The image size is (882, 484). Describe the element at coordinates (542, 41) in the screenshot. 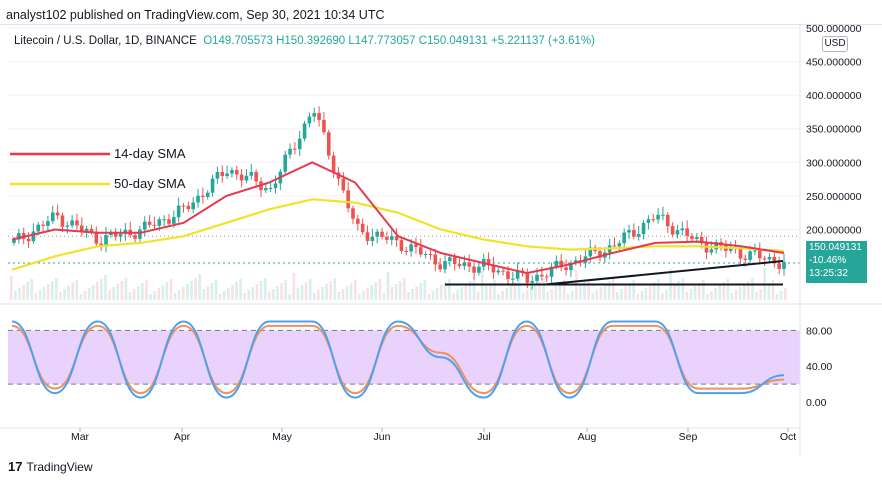

I see `change-value: +5.221137 (+3.61%)` at that location.